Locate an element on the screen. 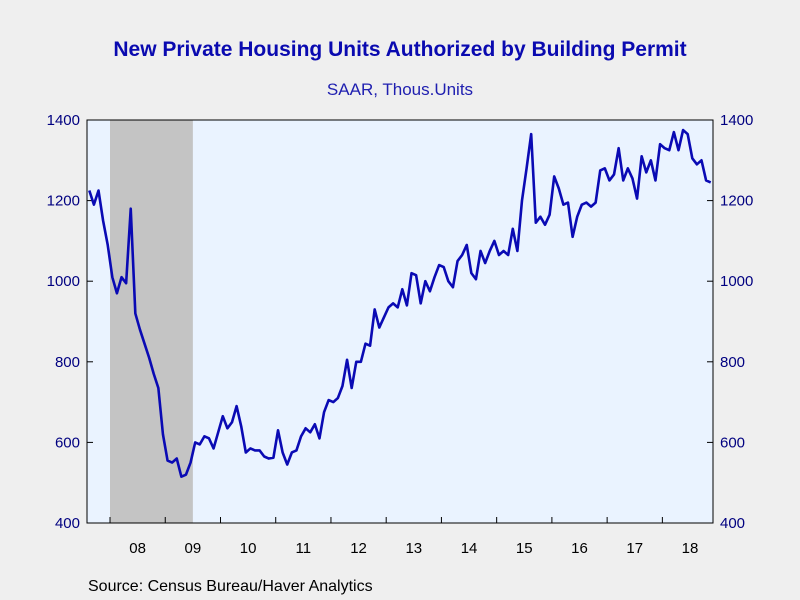  x-tick-label: 14 is located at coordinates (469, 548).